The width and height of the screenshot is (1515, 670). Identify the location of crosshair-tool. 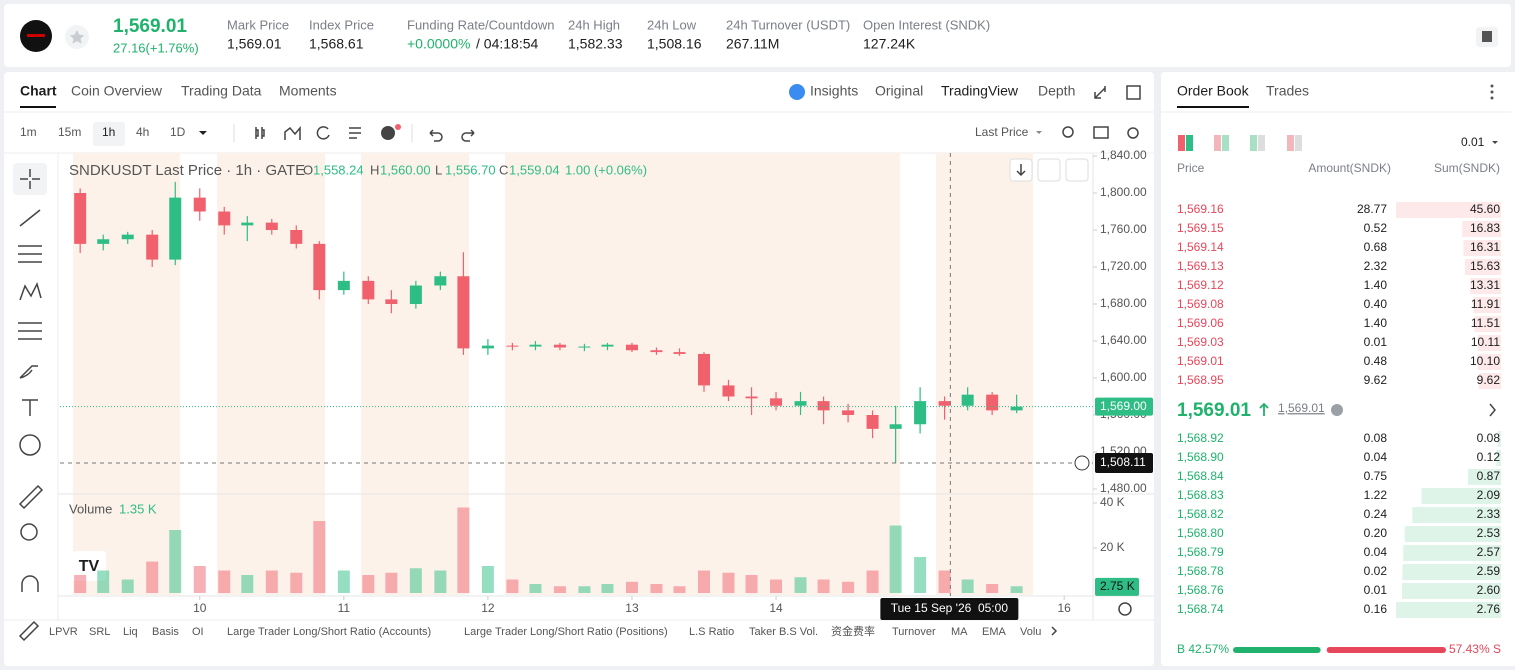
(30, 179).